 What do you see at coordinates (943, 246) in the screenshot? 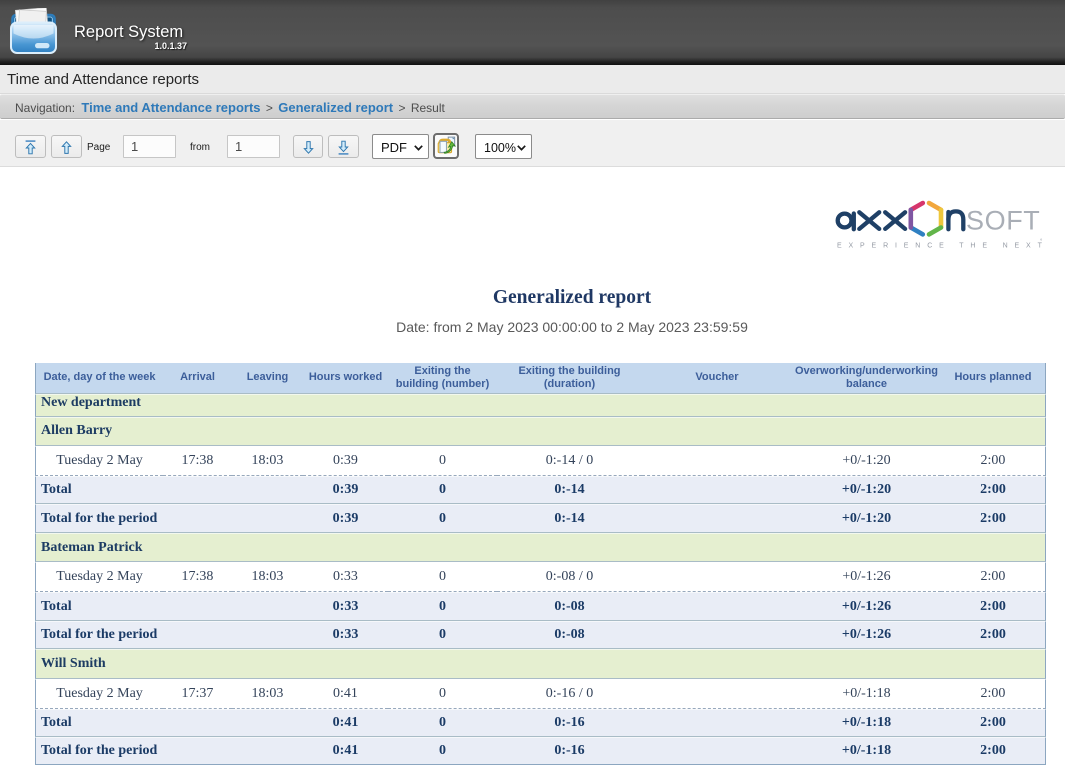
I see `svg-text: EXPERIENCE THE NEXT` at bounding box center [943, 246].